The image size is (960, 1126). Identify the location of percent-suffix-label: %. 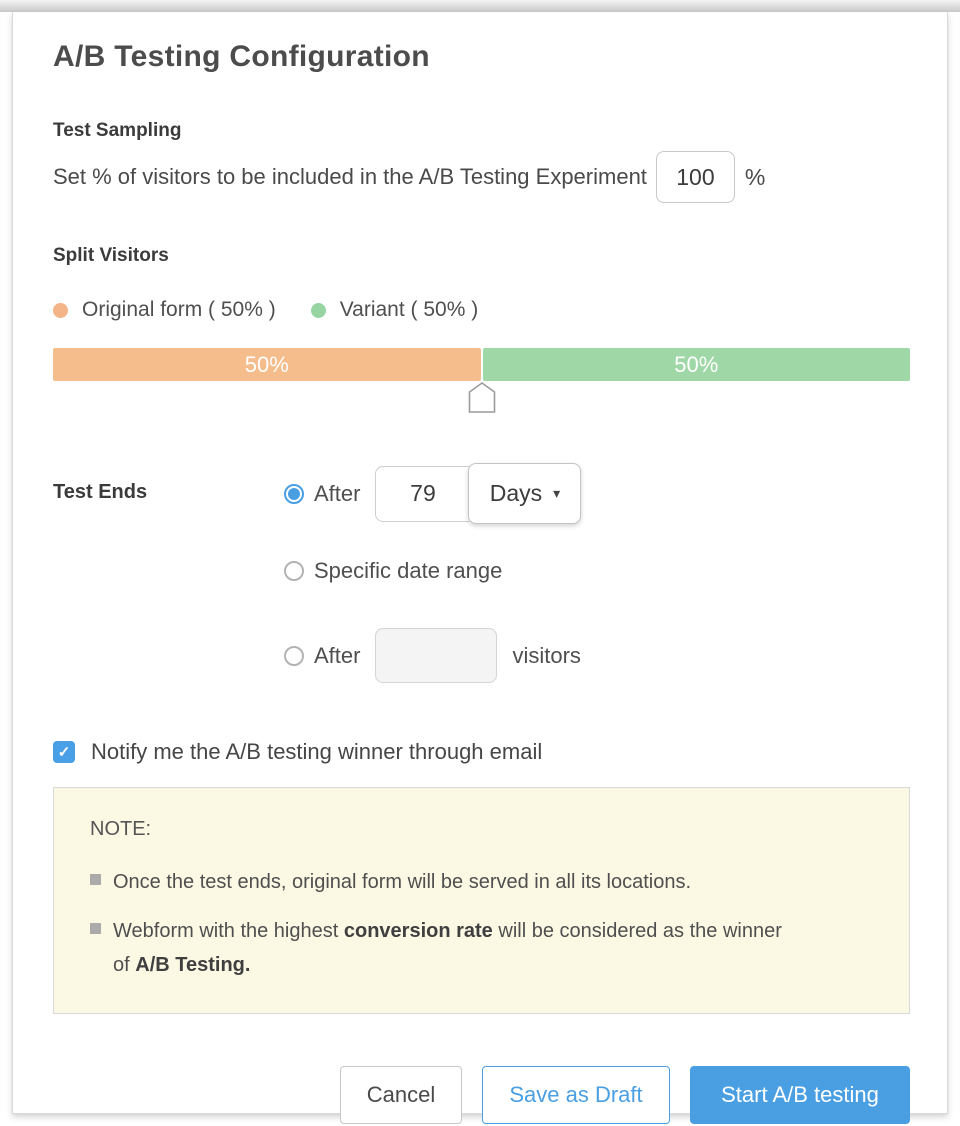
(755, 176).